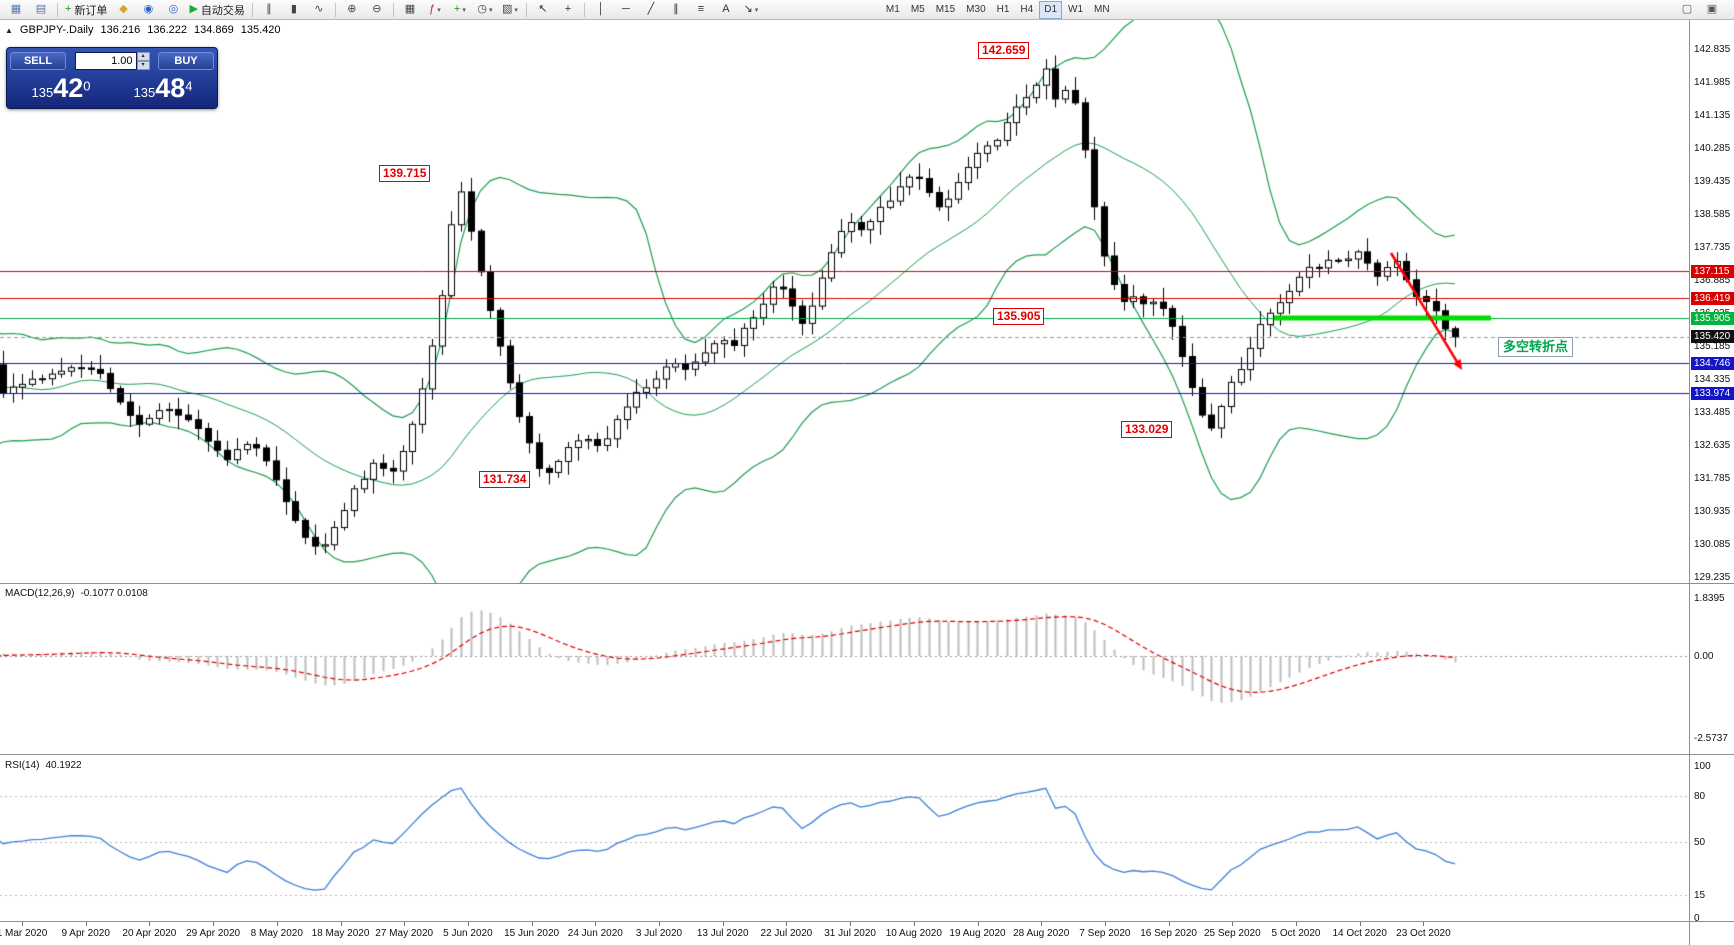 The image size is (1734, 945). What do you see at coordinates (1041, 933) in the screenshot?
I see `time-scale-label: 28 Aug 2020` at bounding box center [1041, 933].